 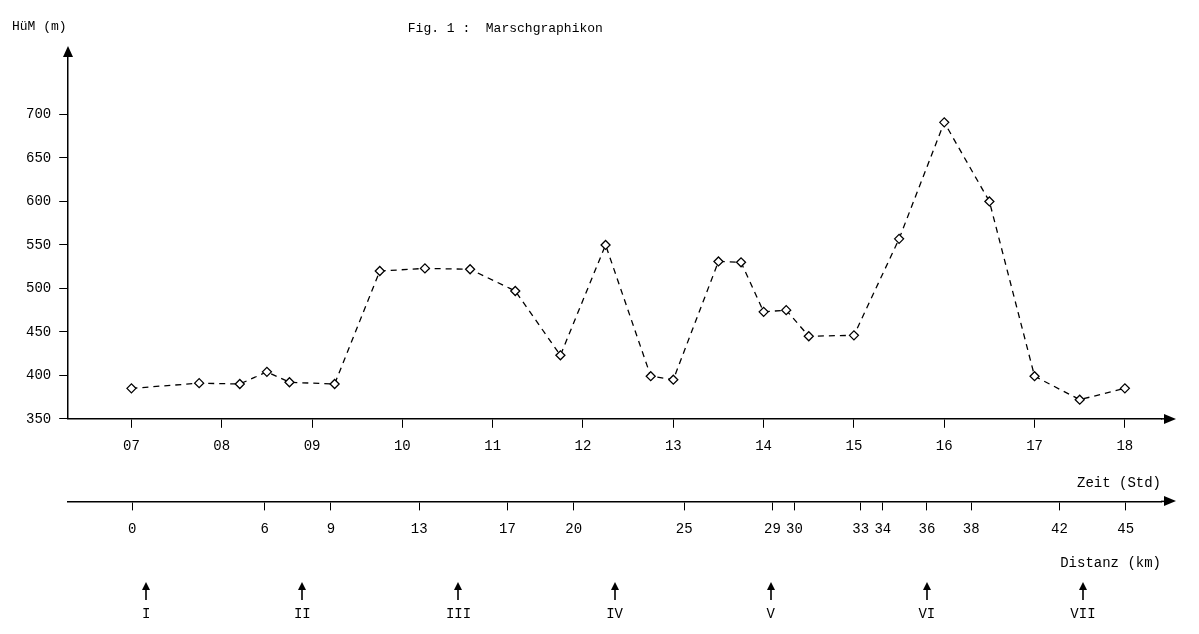 What do you see at coordinates (684, 528) in the screenshot?
I see `x2-tick-label: 25` at bounding box center [684, 528].